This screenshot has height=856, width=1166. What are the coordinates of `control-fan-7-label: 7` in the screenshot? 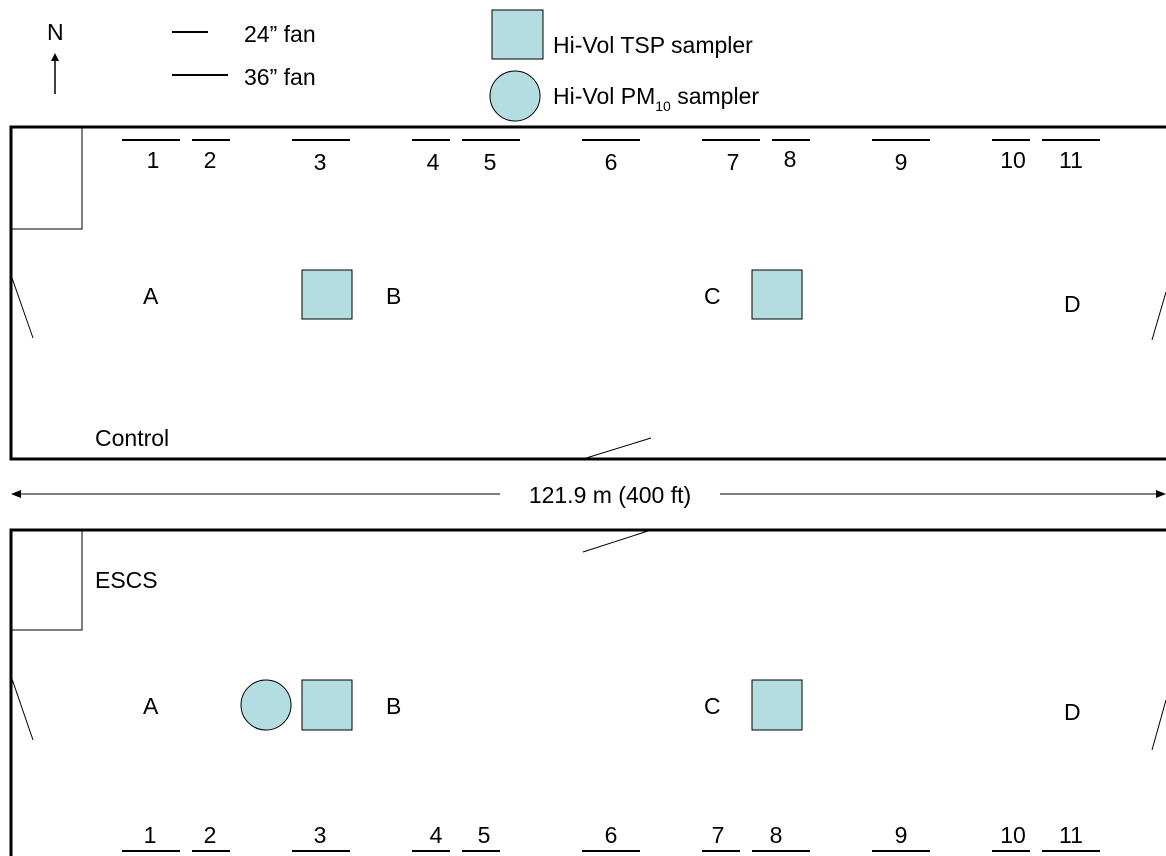 It's located at (733, 162).